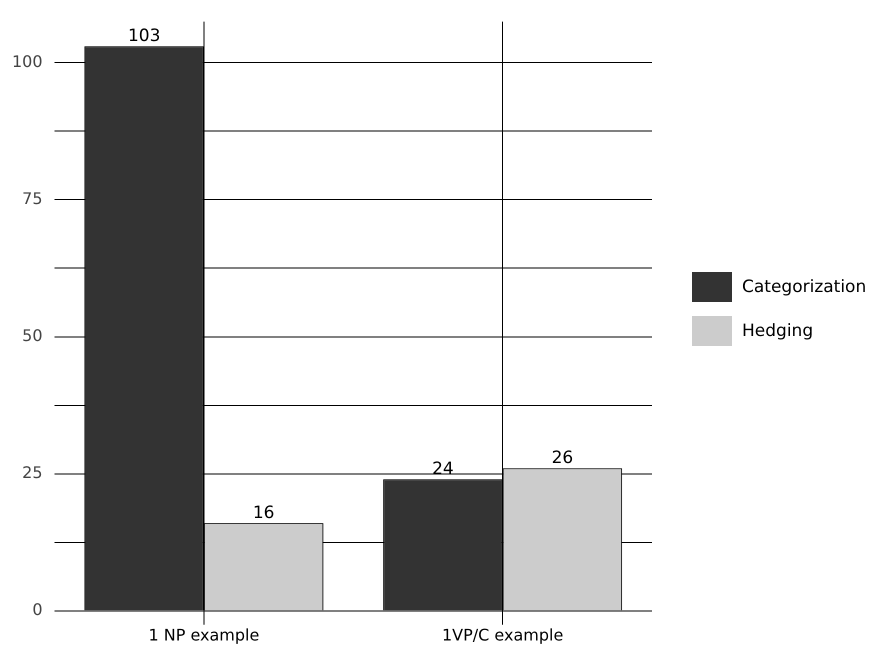 The height and width of the screenshot is (658, 891). Describe the element at coordinates (144, 36) in the screenshot. I see `data-label: 103` at that location.